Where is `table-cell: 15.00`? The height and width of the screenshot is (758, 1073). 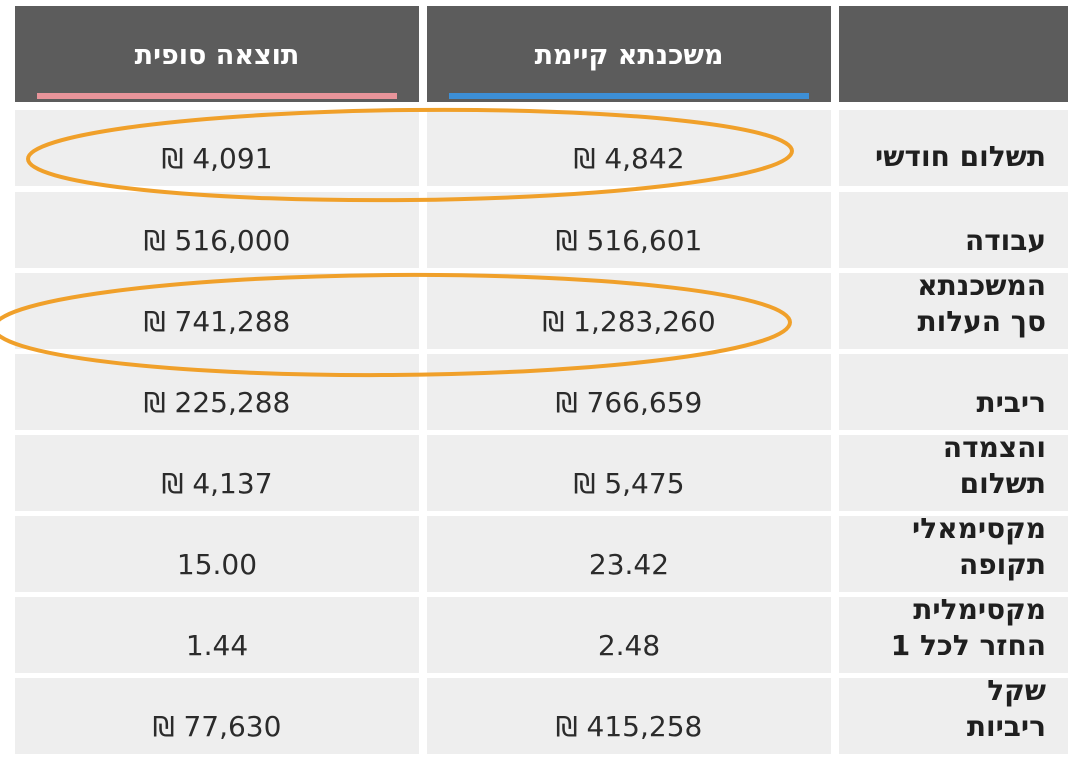
table-cell: 15.00 is located at coordinates (217, 554).